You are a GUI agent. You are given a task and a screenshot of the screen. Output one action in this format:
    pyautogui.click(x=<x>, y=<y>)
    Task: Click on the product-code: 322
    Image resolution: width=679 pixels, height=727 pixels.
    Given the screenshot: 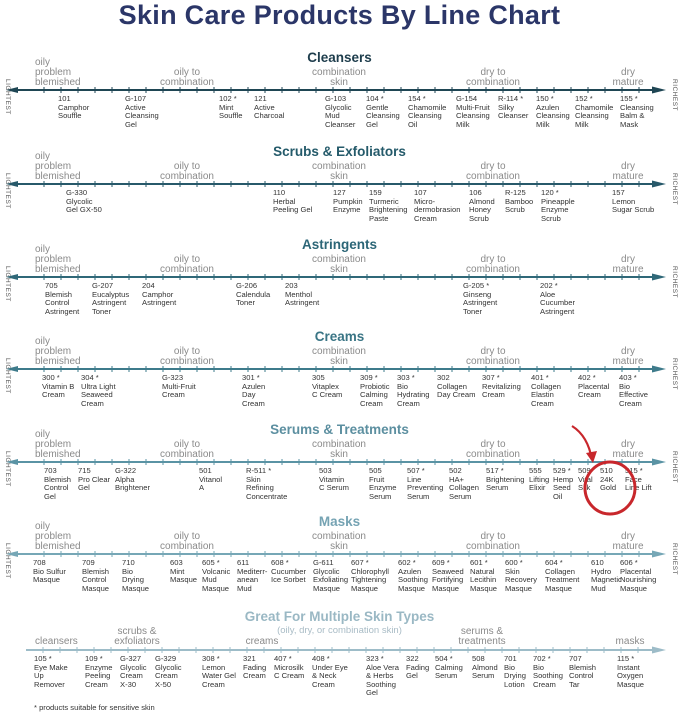 What is the action you would take?
    pyautogui.click(x=412, y=658)
    